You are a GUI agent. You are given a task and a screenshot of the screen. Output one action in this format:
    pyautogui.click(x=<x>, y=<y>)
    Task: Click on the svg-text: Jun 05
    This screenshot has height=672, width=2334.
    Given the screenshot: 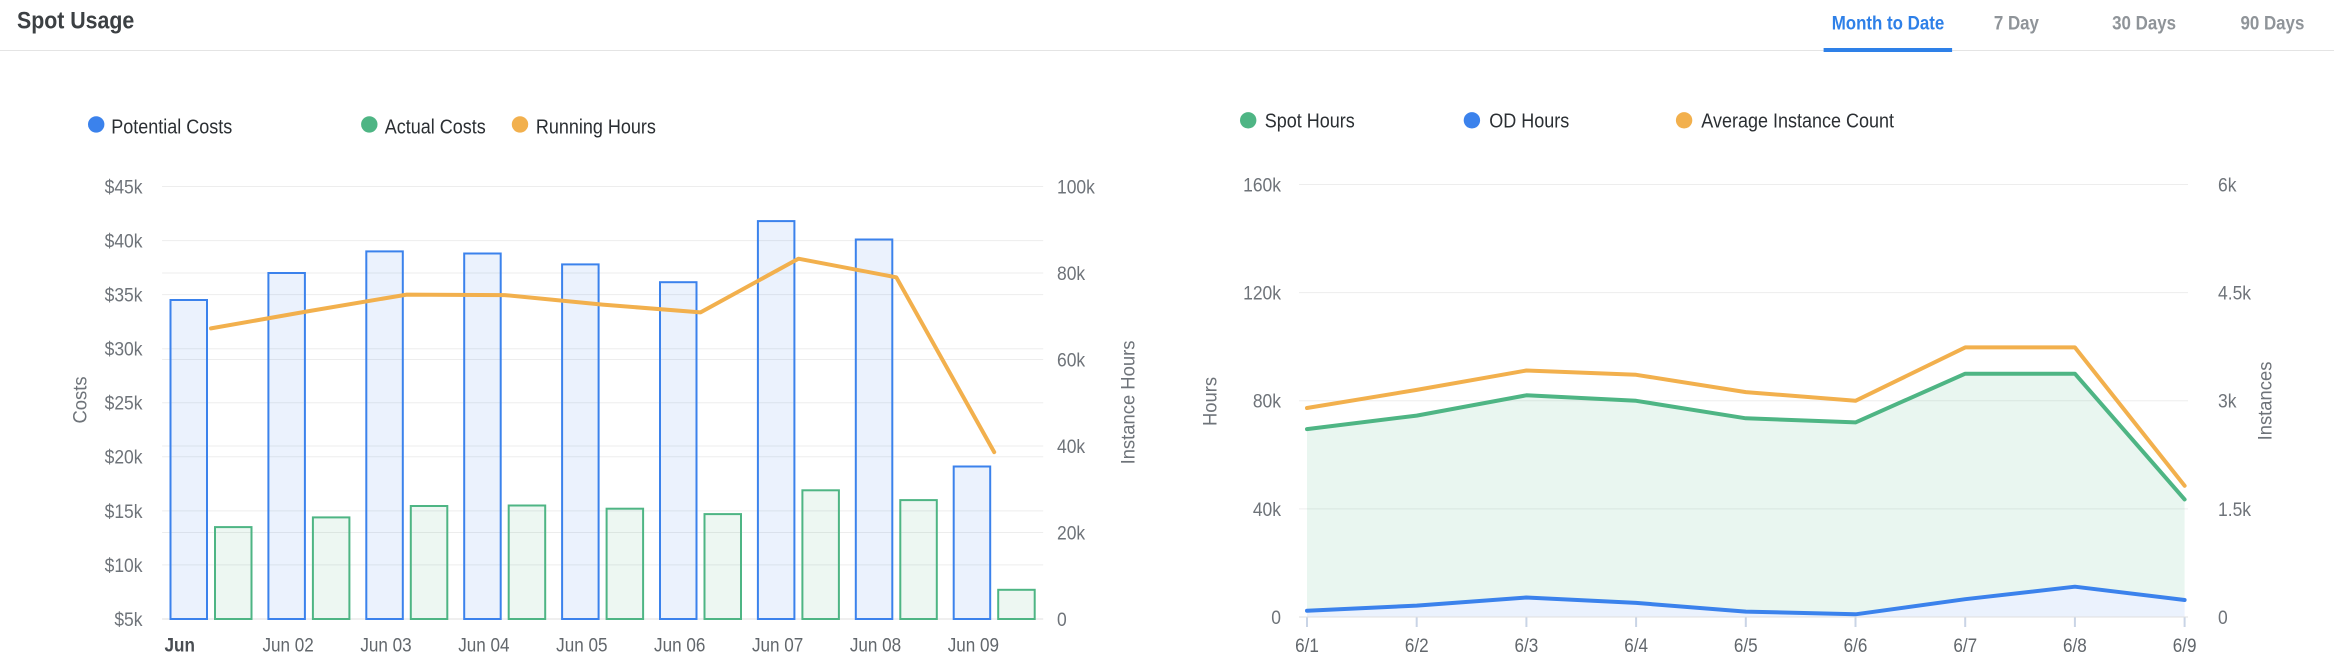 What is the action you would take?
    pyautogui.click(x=581, y=645)
    